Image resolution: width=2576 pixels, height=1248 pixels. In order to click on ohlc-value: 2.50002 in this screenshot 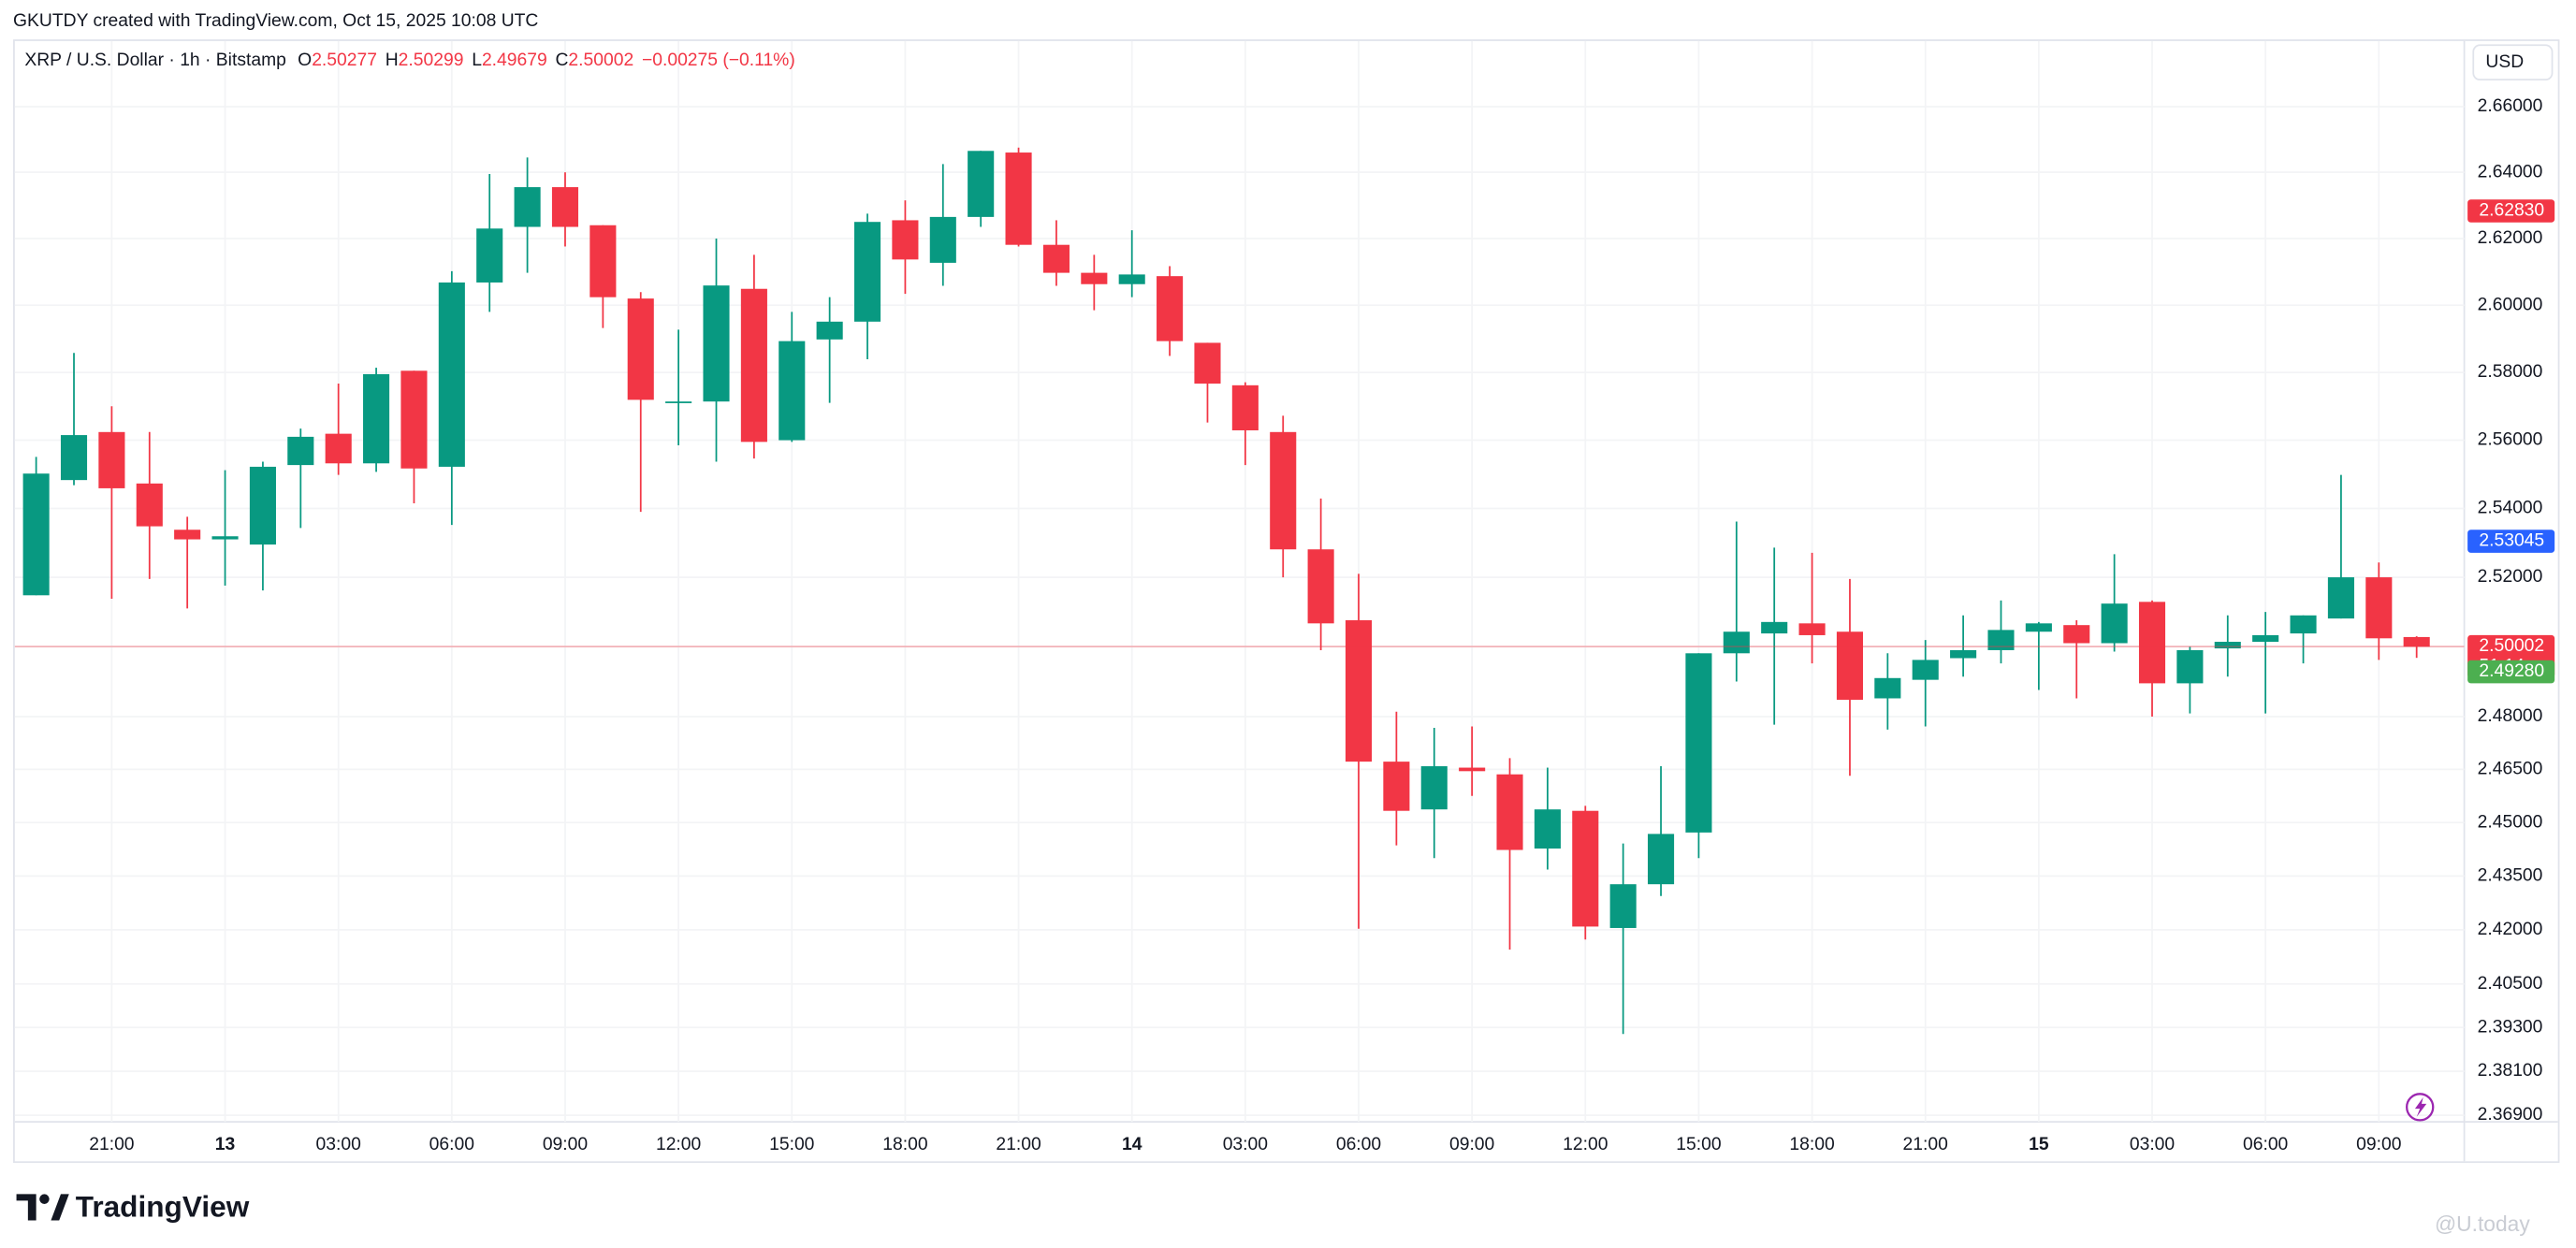, I will do `click(600, 60)`.